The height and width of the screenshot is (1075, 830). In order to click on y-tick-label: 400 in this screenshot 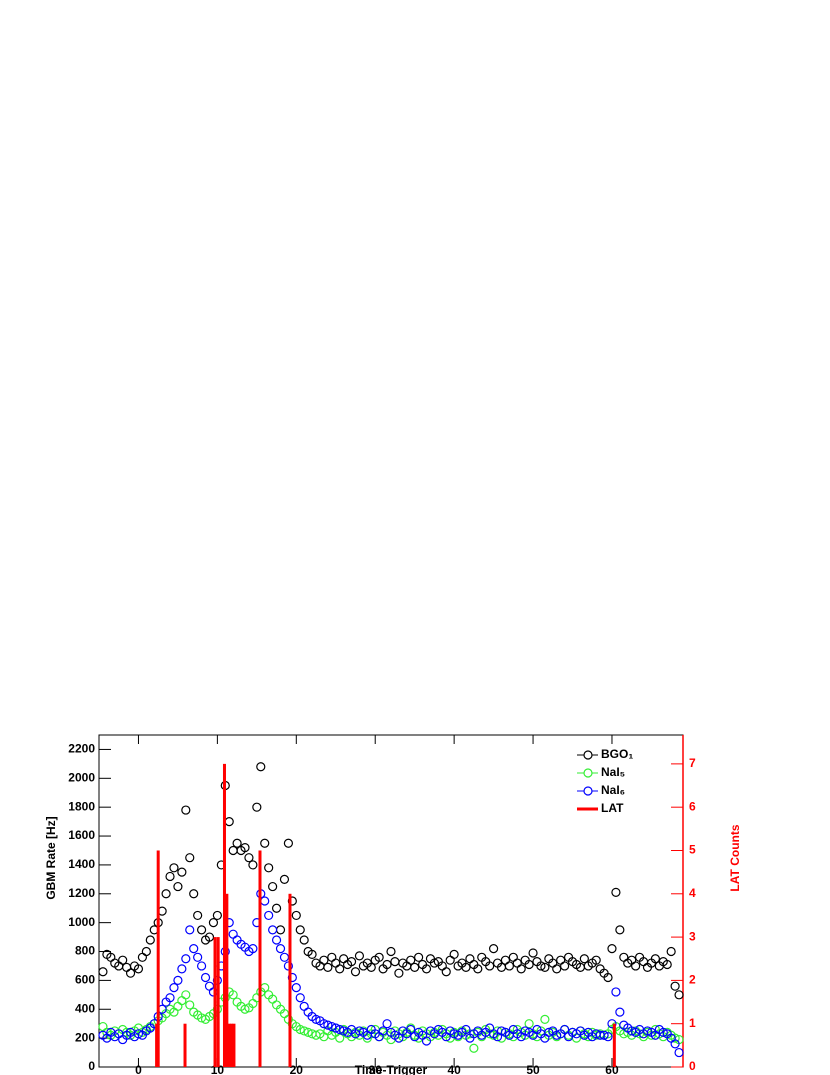, I will do `click(85, 1008)`.